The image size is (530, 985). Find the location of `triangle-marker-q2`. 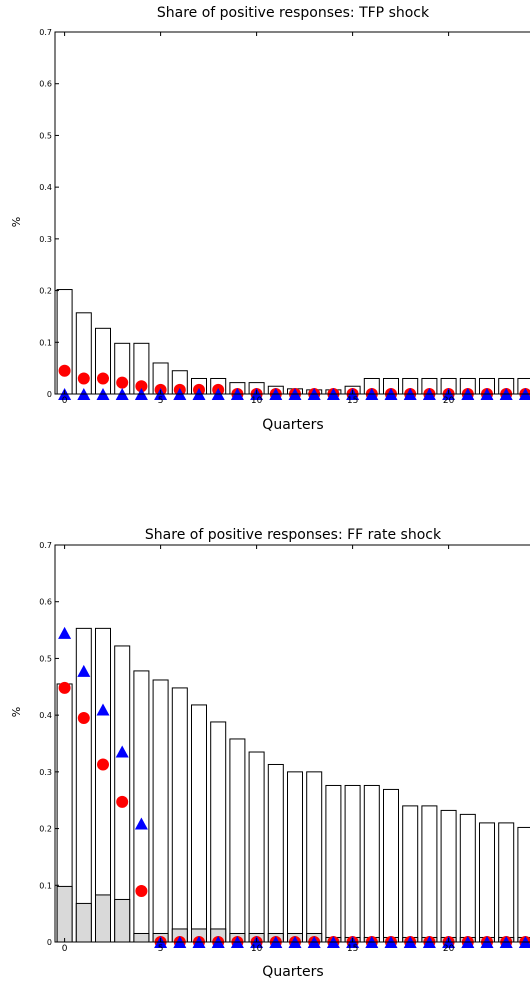

triangle-marker-q2 is located at coordinates (103, 709).